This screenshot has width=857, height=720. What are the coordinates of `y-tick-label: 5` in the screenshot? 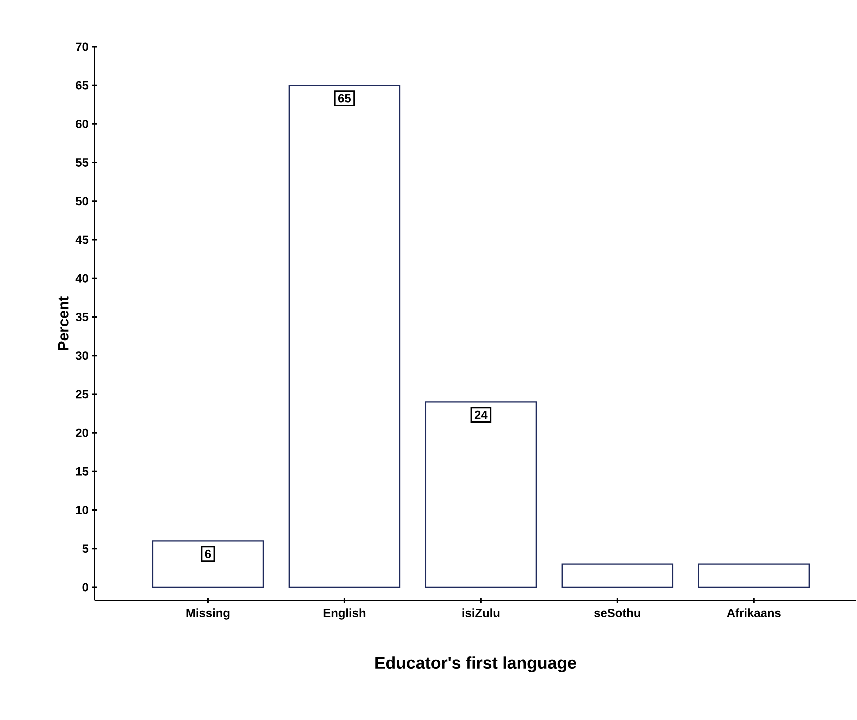 It's located at (85, 549).